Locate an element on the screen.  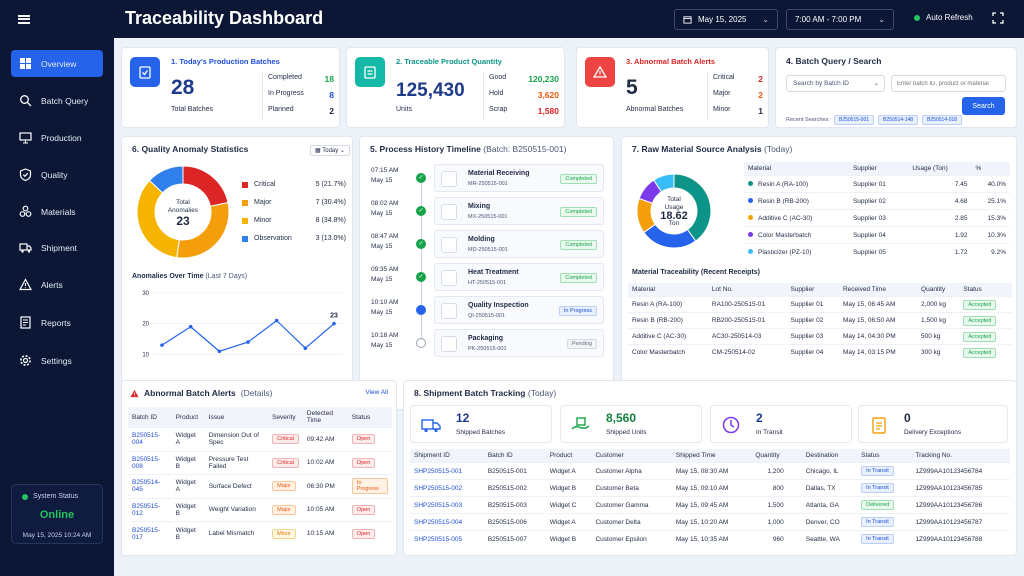
truck-icon is located at coordinates (25, 248).